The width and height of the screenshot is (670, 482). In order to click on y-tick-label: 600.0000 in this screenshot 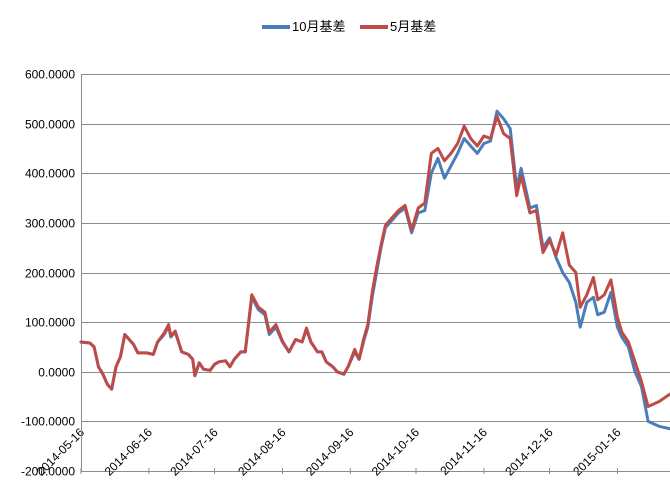, I will do `click(50, 75)`.